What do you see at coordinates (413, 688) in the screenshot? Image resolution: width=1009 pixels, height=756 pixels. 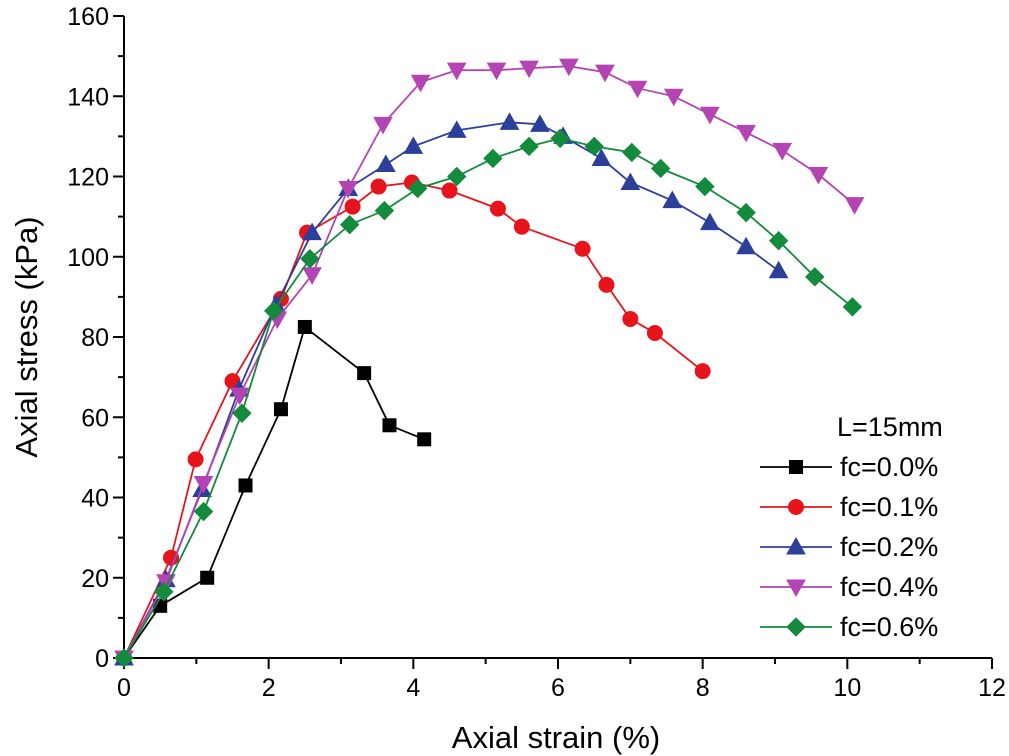 I see `x-tick-label: 4` at bounding box center [413, 688].